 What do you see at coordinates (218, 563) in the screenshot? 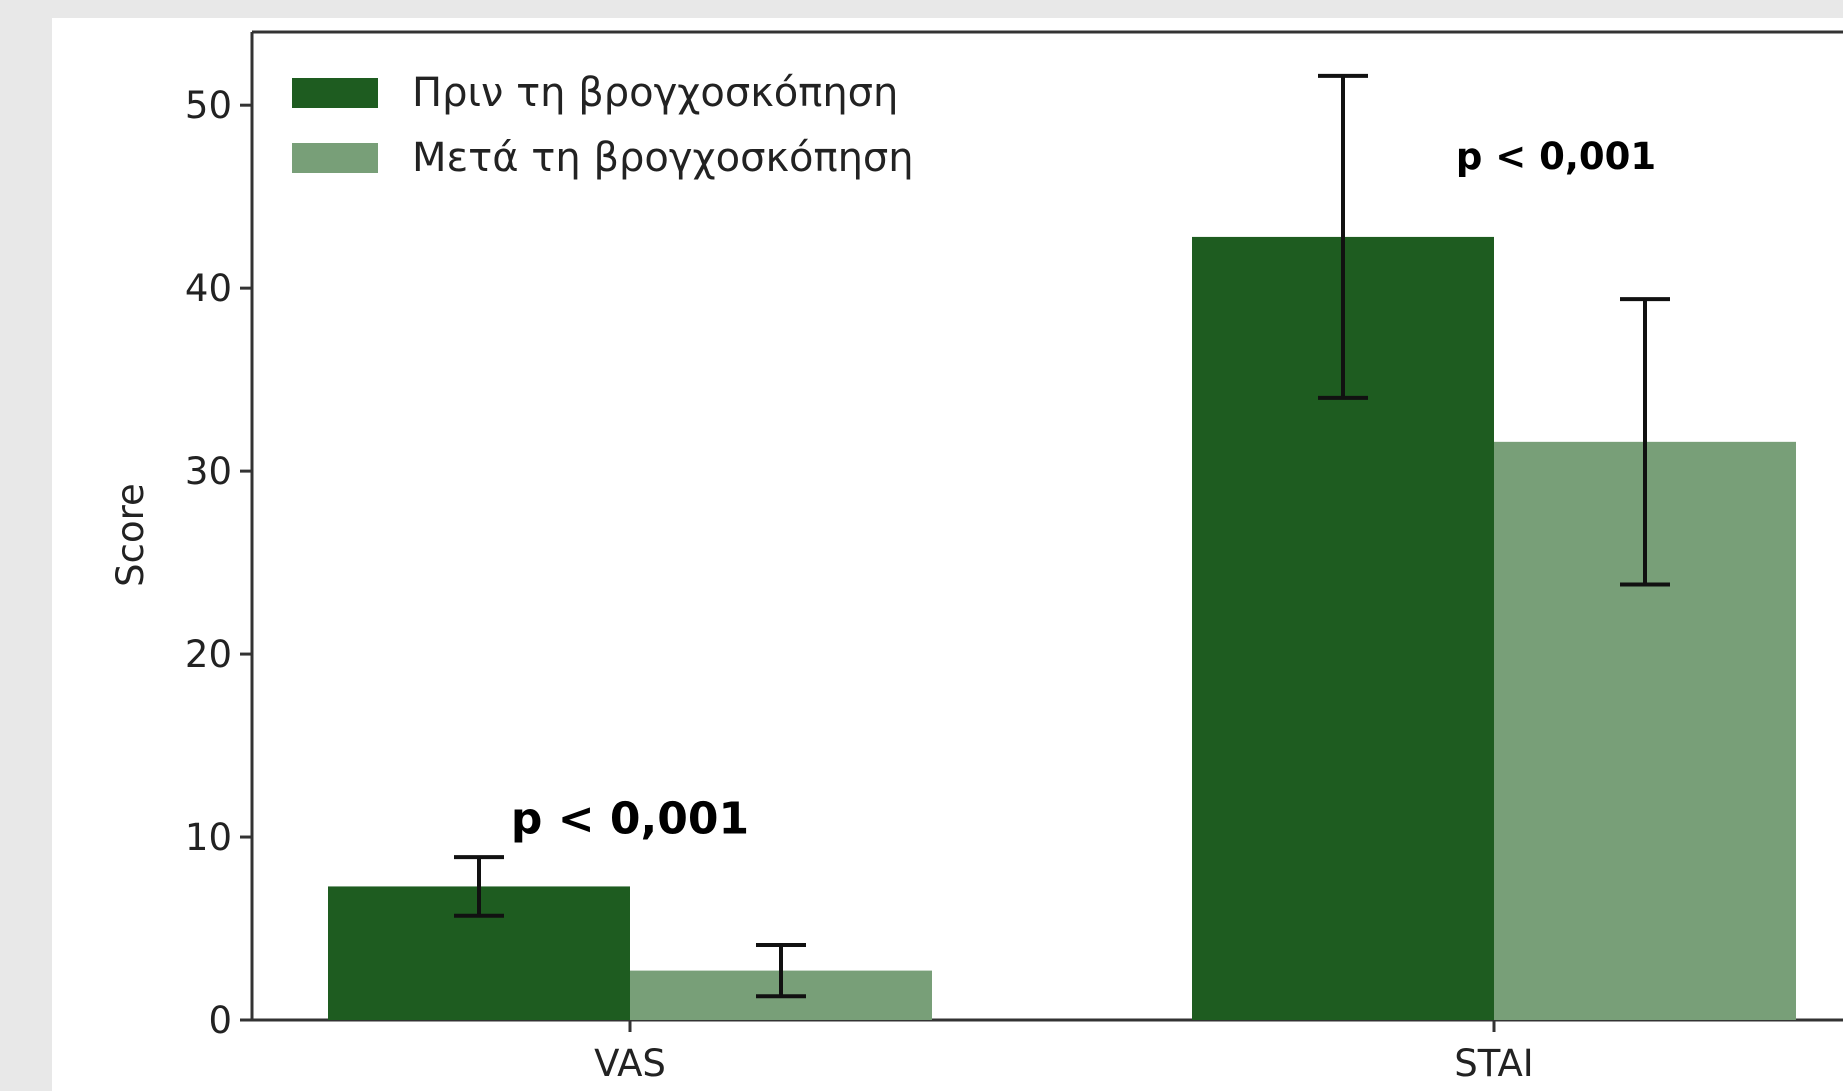
I see `y-ticks-group: 0 10 20 30 40 50` at bounding box center [218, 563].